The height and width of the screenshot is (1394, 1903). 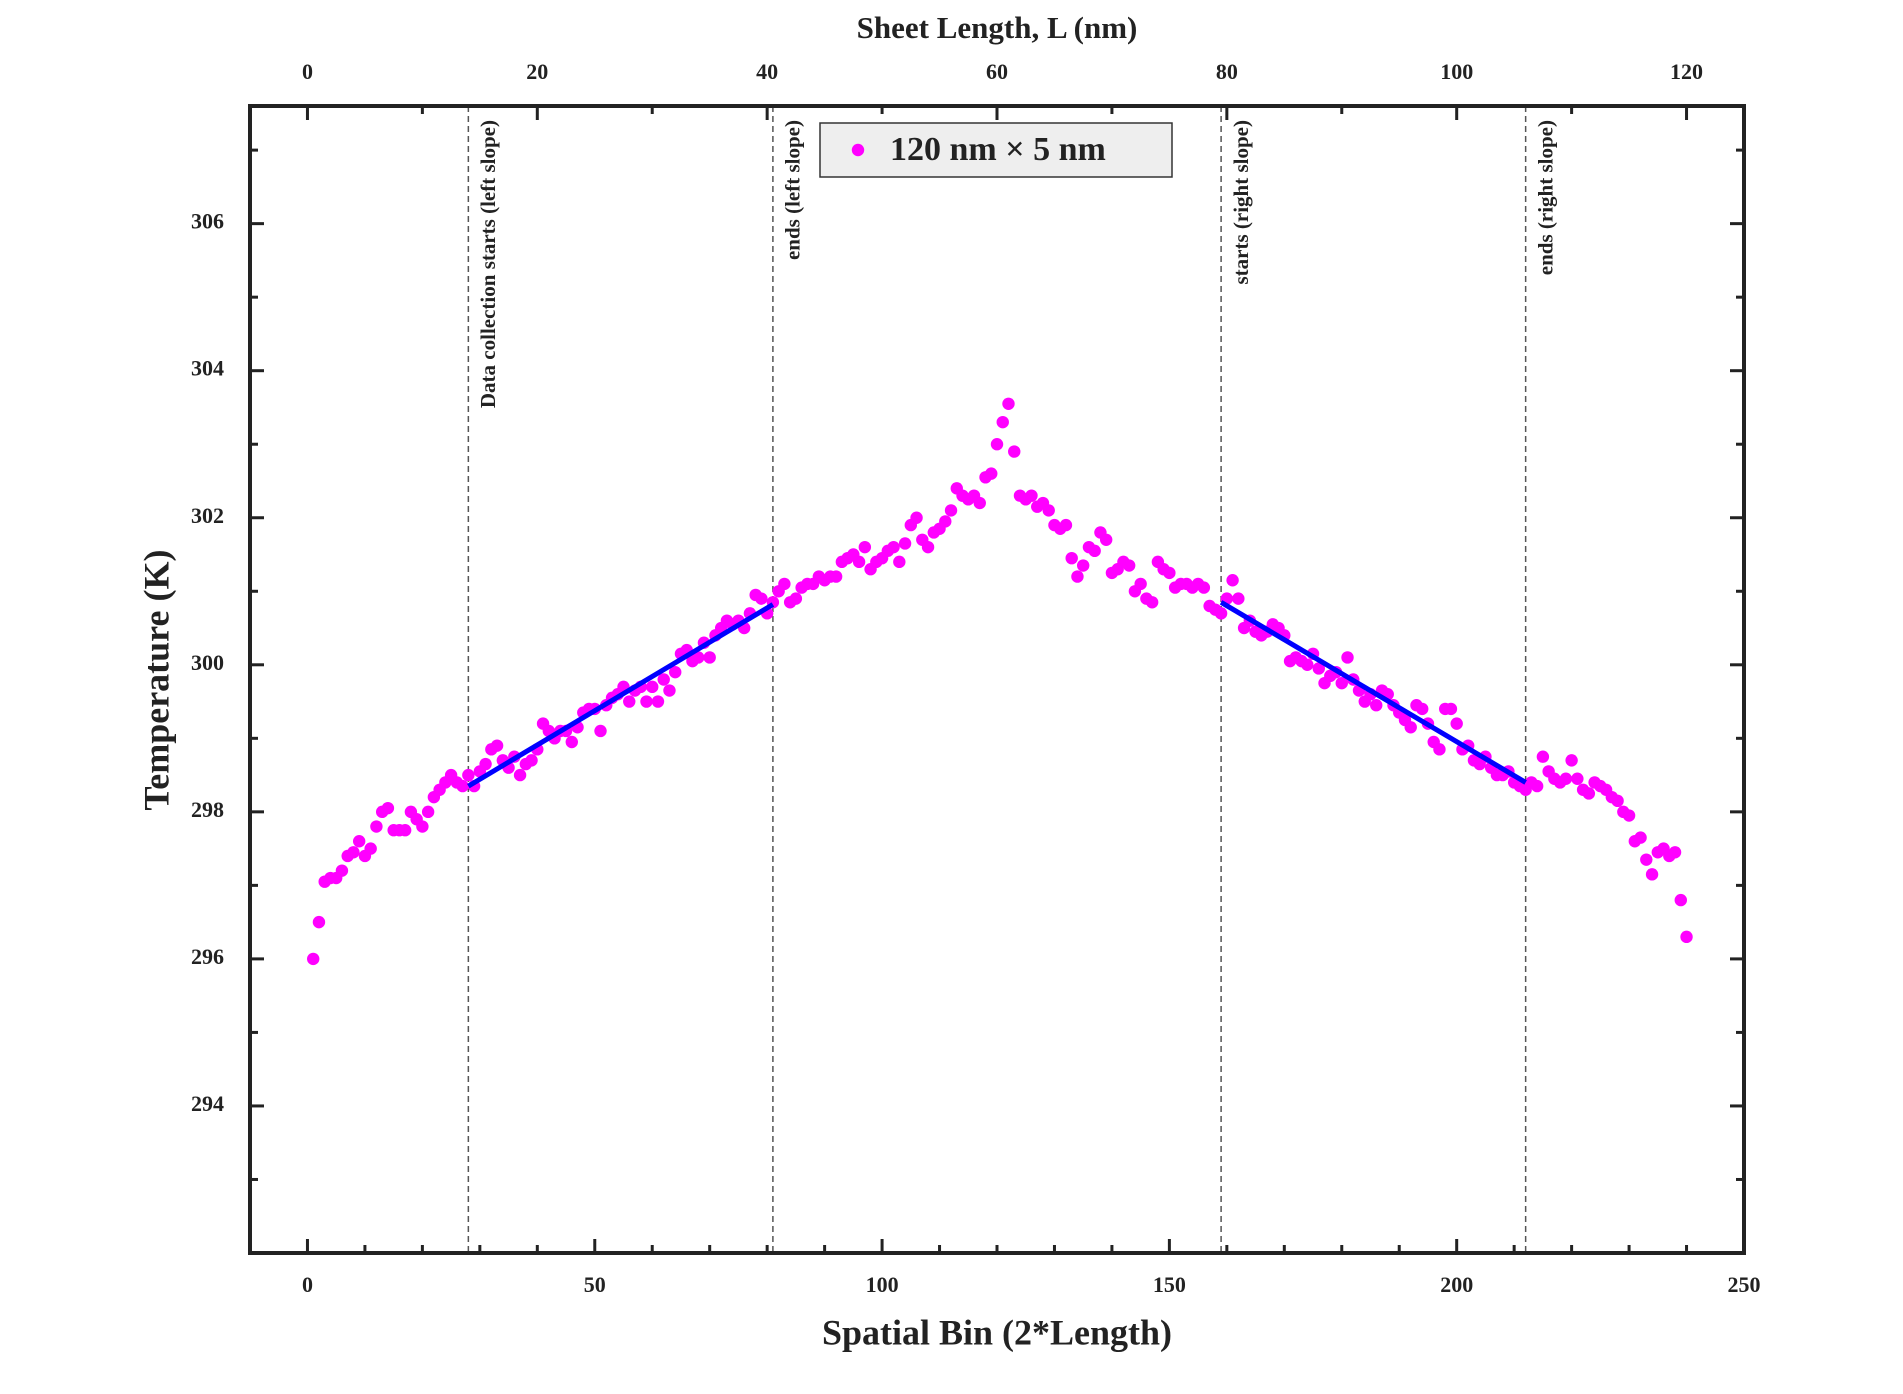 What do you see at coordinates (882, 1284) in the screenshot?
I see `x-tick-label: 100` at bounding box center [882, 1284].